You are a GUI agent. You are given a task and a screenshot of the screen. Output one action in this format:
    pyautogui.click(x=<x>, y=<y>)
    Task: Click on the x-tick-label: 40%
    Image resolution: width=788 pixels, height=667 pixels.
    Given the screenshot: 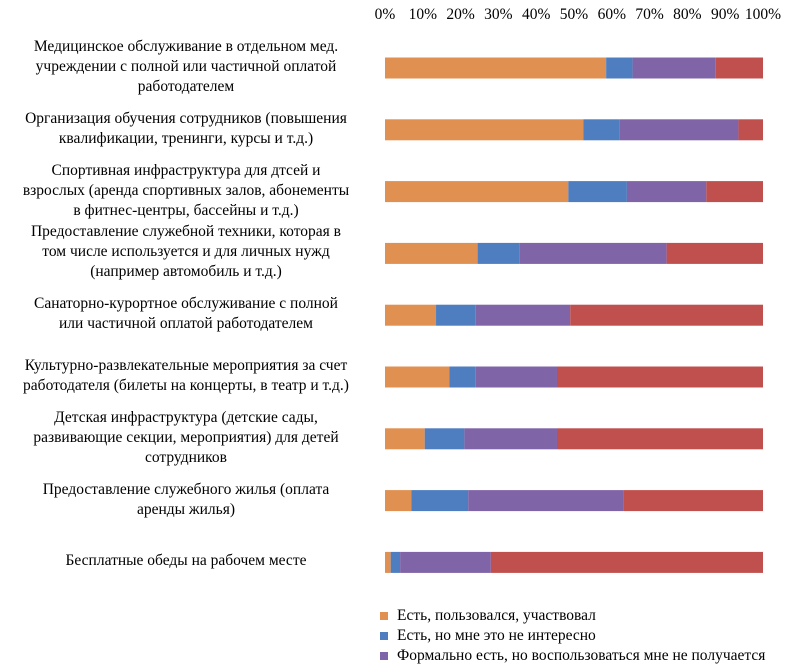 What is the action you would take?
    pyautogui.click(x=536, y=14)
    